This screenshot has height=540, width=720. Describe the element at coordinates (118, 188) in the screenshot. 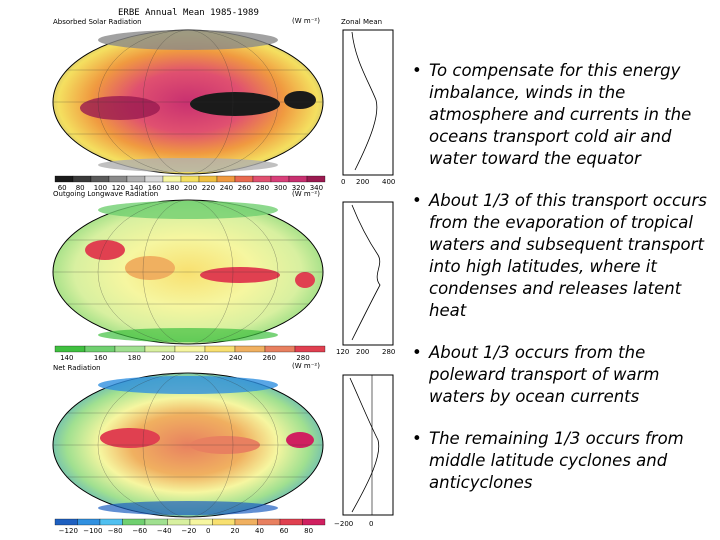

I see `colorbar-tick-label: 120` at that location.